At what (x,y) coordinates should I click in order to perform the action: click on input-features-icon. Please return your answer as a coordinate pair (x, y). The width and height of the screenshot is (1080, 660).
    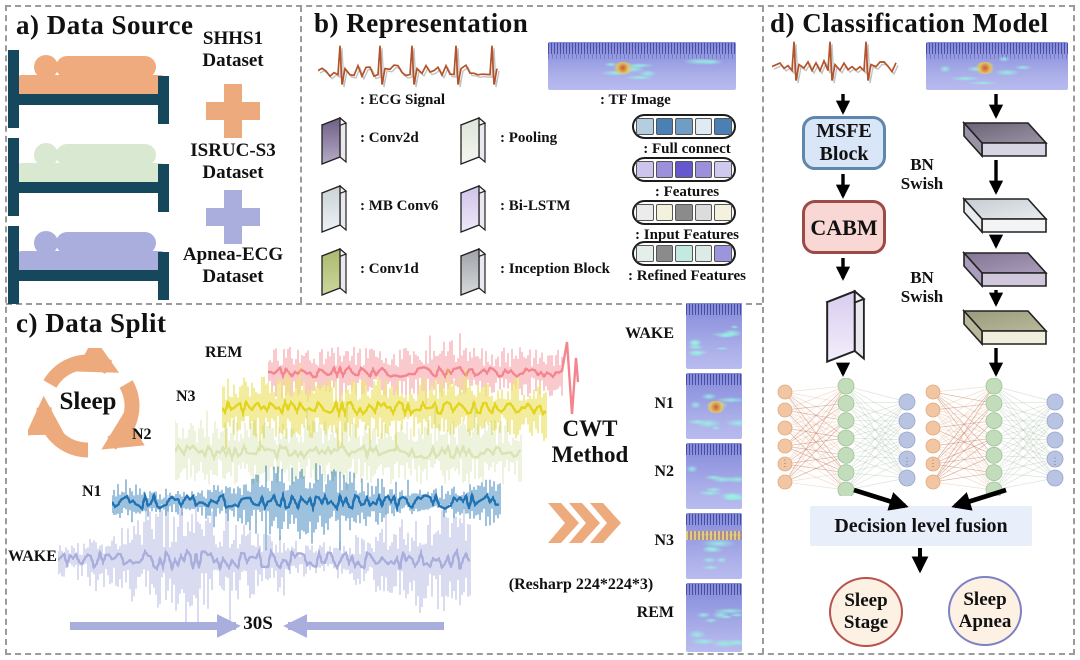
    Looking at the image, I should click on (684, 212).